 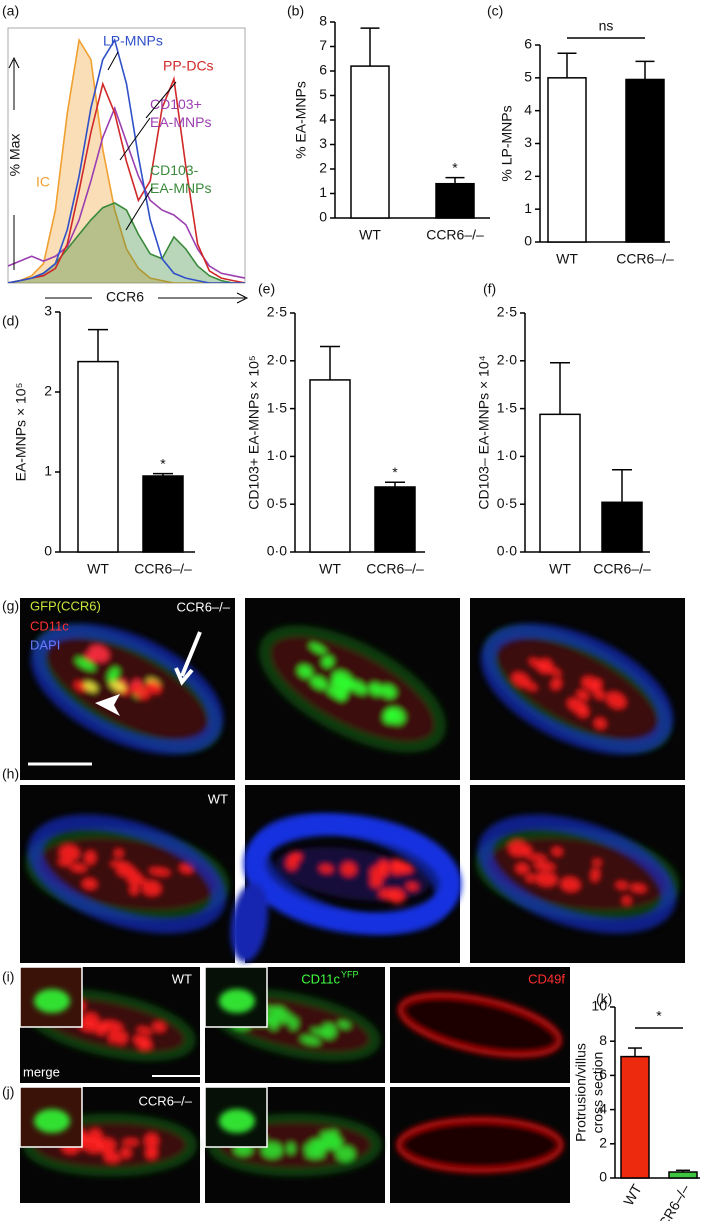 What do you see at coordinates (323, 94) in the screenshot?
I see `y-tick-label: 5` at bounding box center [323, 94].